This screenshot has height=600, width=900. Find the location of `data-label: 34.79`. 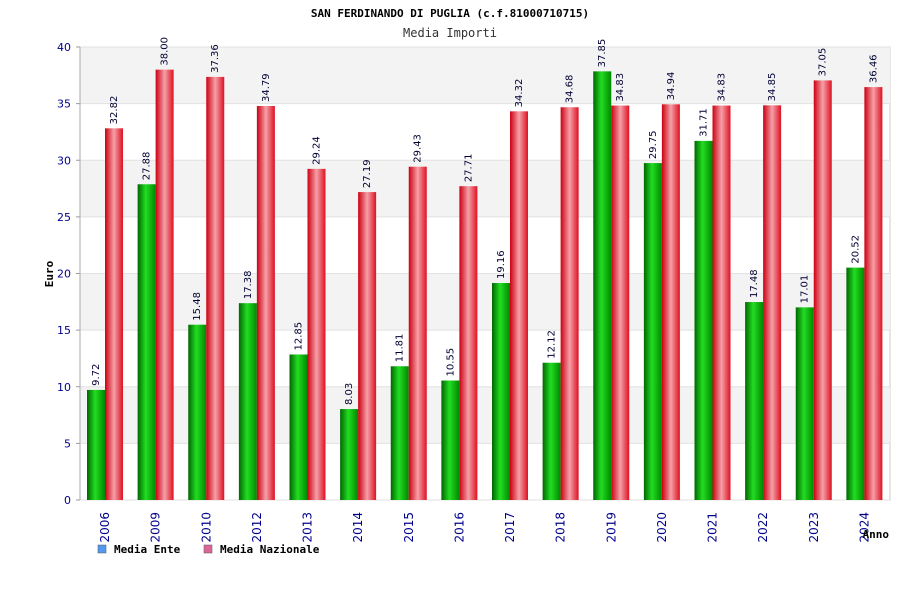

data-label: 34.79 is located at coordinates (266, 87).